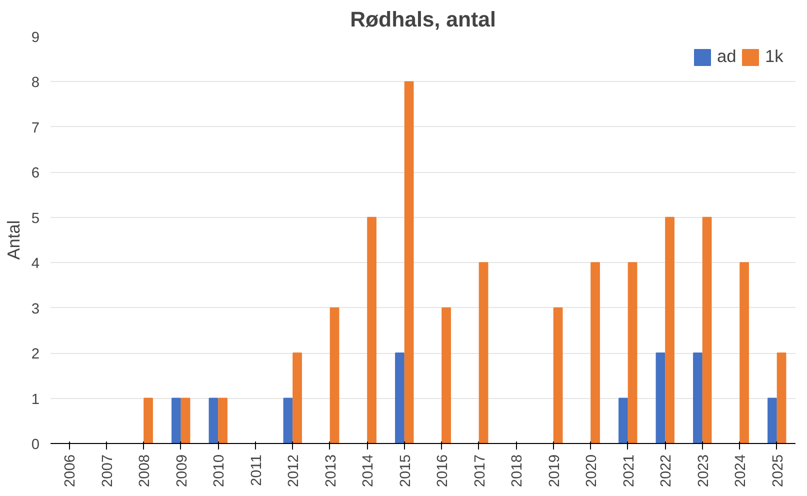  I want to click on y-tick-label: 1, so click(35, 400).